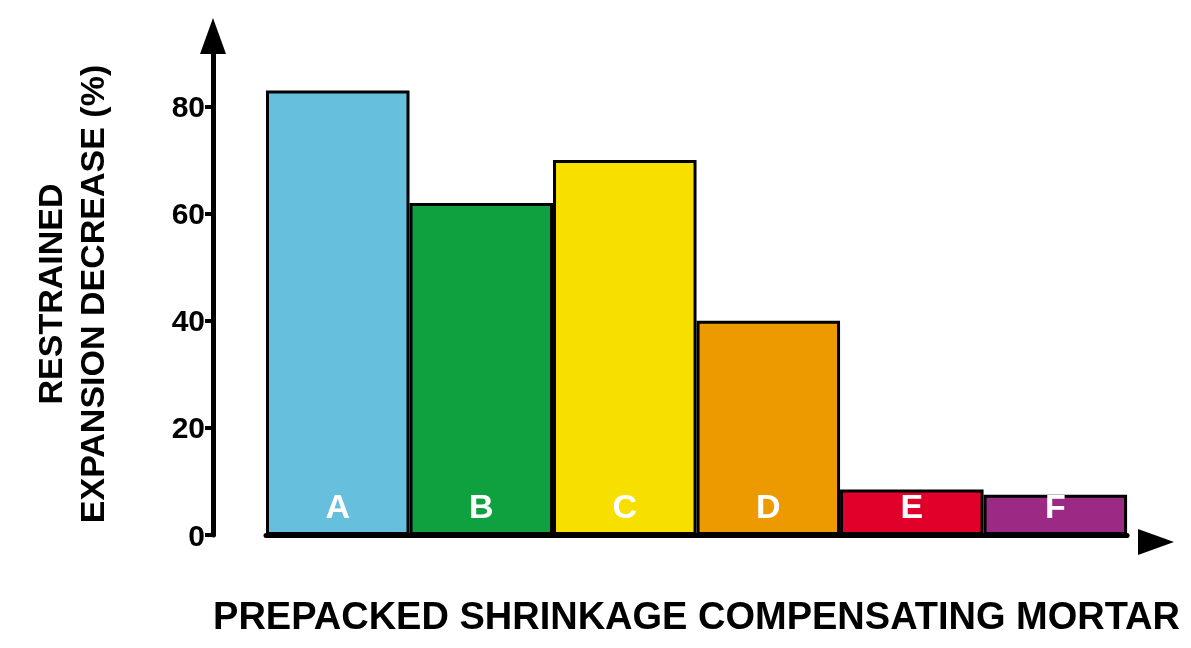  What do you see at coordinates (1055, 506) in the screenshot?
I see `x-tick-label: F` at bounding box center [1055, 506].